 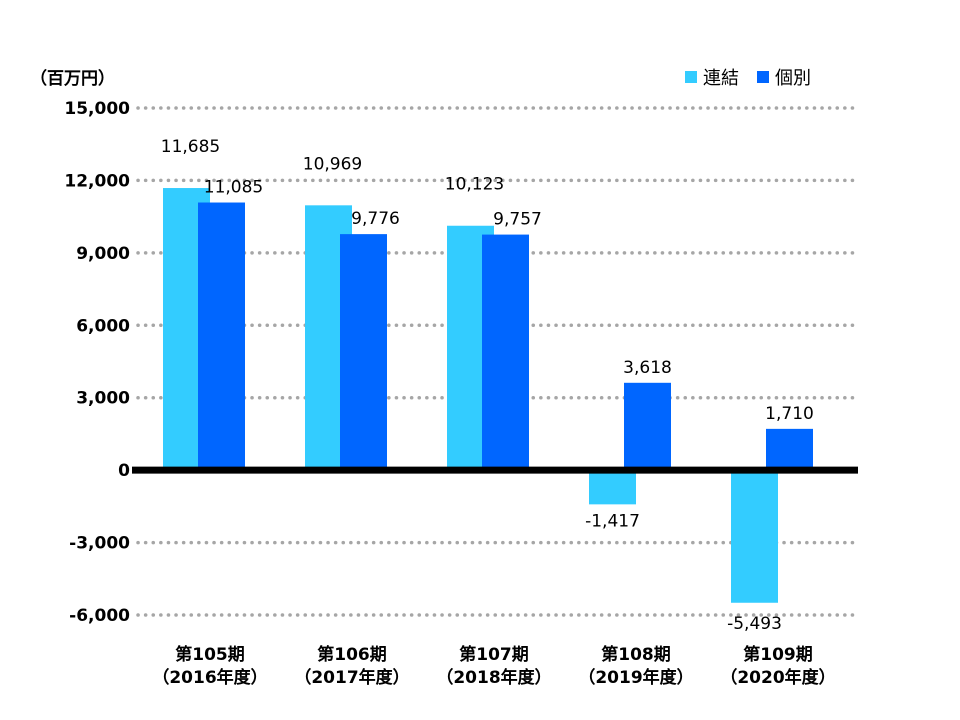 What do you see at coordinates (103, 254) in the screenshot?
I see `y-tick-label: 9,000` at bounding box center [103, 254].